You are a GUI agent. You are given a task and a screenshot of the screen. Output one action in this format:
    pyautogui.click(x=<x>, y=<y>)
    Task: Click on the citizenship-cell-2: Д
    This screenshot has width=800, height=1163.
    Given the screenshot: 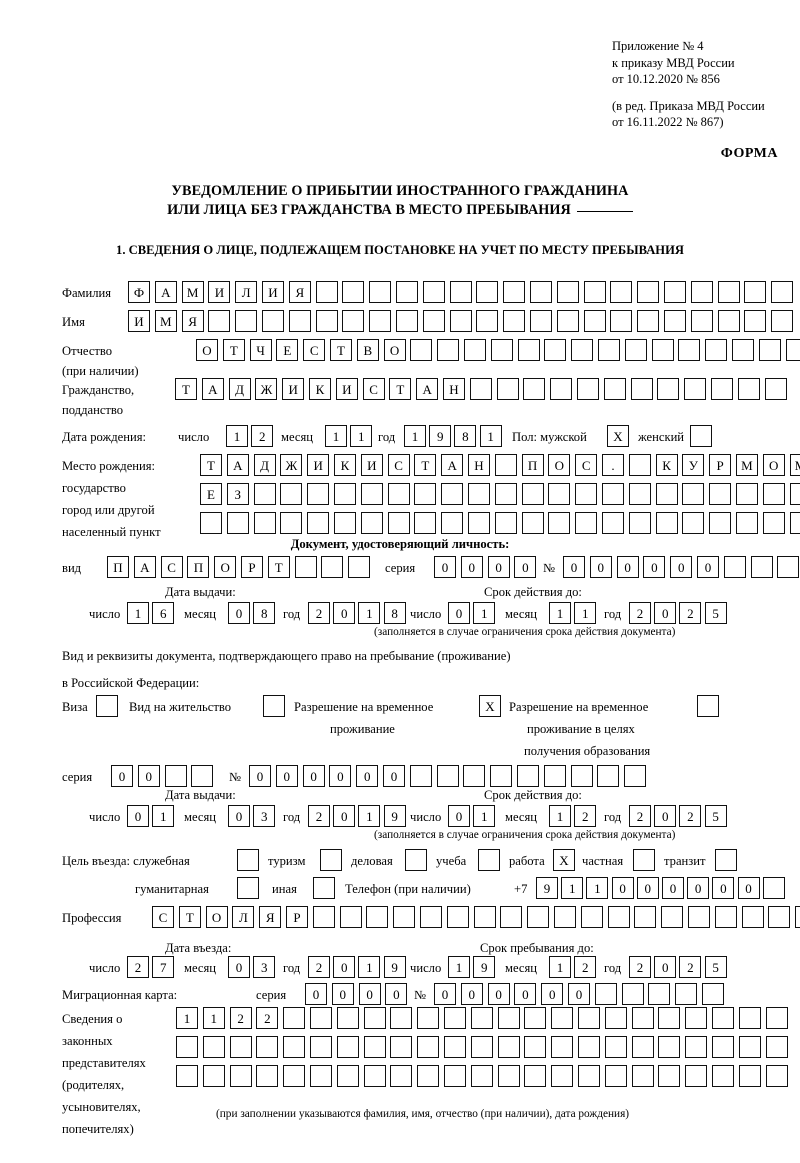 What is the action you would take?
    pyautogui.click(x=239, y=389)
    